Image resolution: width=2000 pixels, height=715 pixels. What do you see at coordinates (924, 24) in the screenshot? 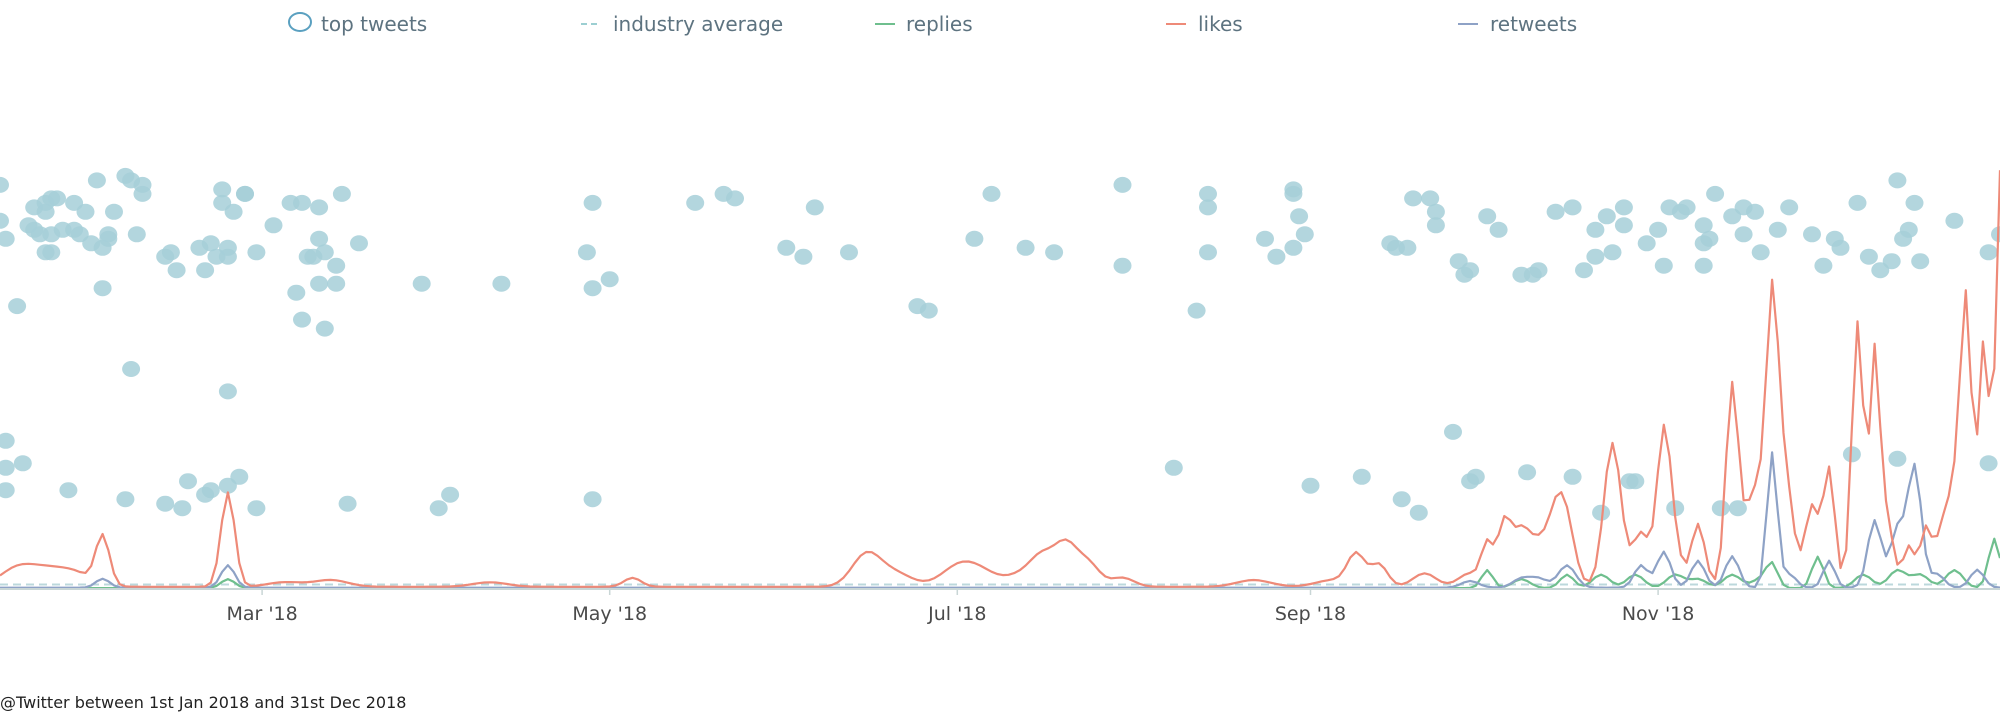
I see `legend-item-replies: replies` at bounding box center [924, 24].